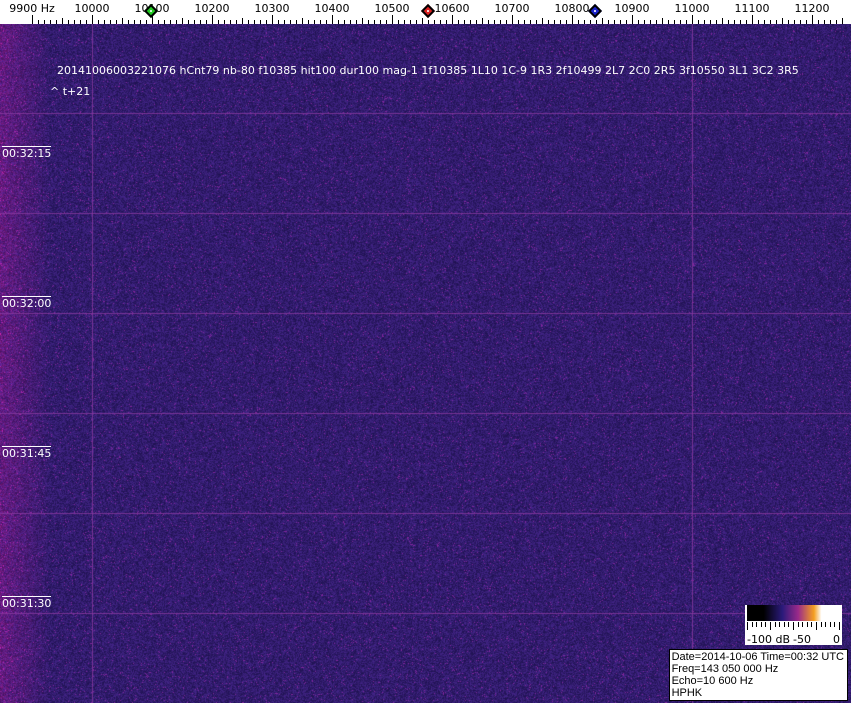 Image resolution: width=851 pixels, height=703 pixels. Describe the element at coordinates (768, 639) in the screenshot. I see `scale-label: -100 dB` at that location.